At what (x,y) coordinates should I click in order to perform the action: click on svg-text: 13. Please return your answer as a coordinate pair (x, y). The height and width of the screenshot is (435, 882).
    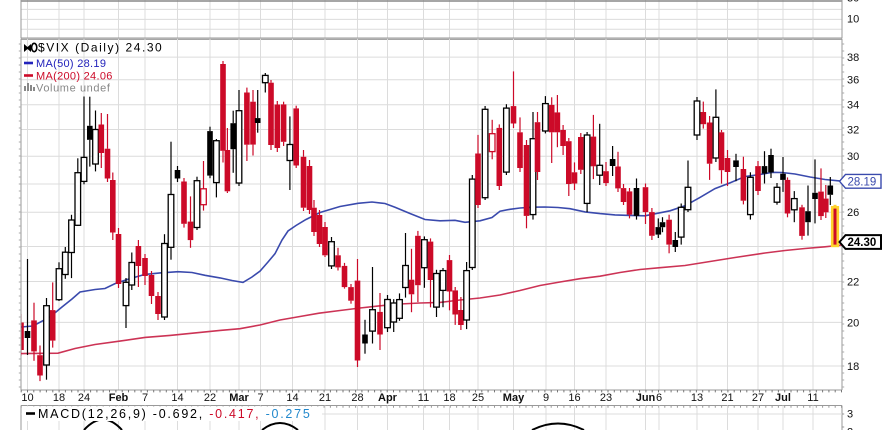
    Looking at the image, I should click on (697, 398).